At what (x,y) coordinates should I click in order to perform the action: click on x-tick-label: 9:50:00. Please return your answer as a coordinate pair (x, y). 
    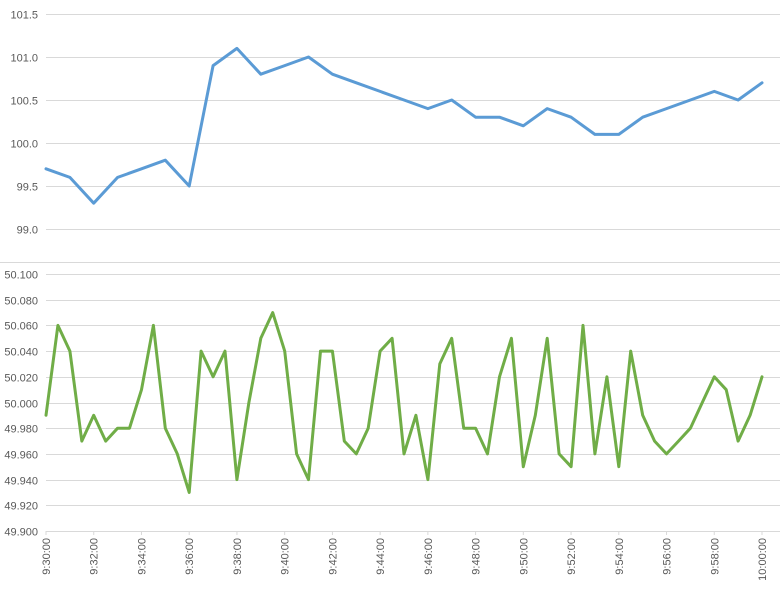
    Looking at the image, I should click on (524, 556).